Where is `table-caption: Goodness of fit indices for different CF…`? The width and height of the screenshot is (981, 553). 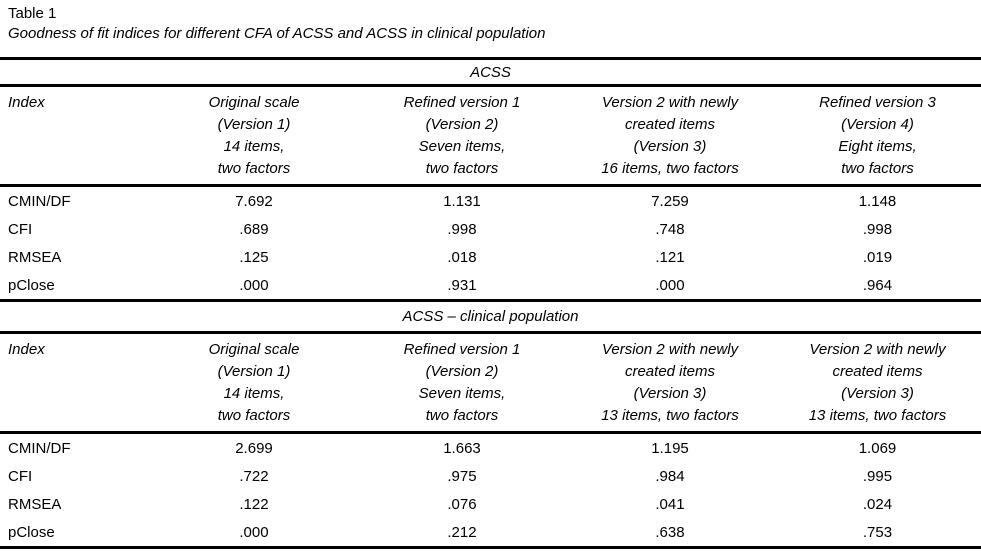
table-caption: Goodness of fit indices for different CF… is located at coordinates (277, 33).